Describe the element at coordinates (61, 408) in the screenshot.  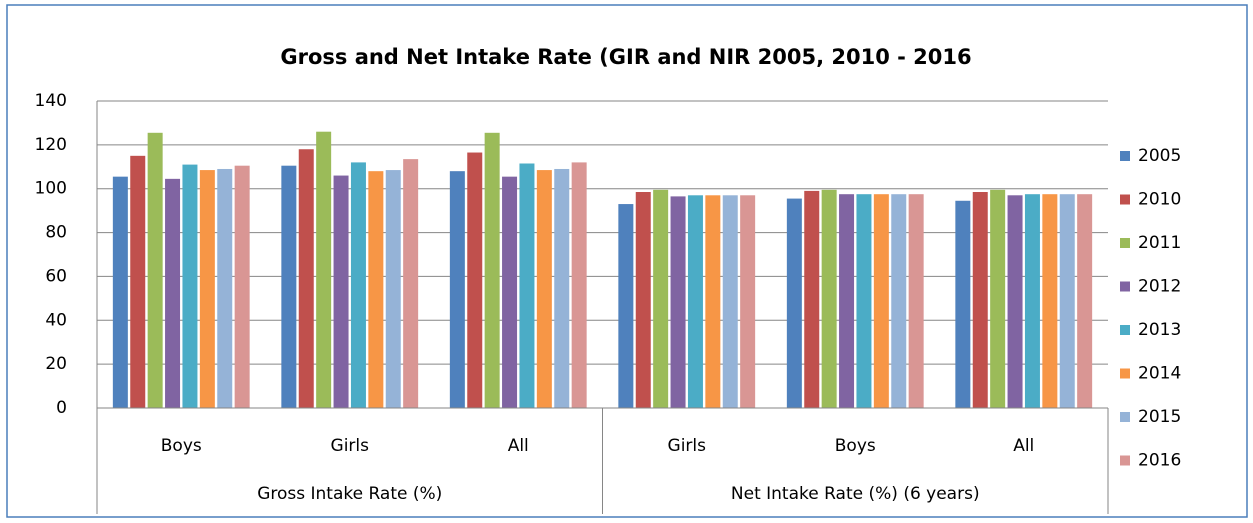
I see `y-tick-label: 0` at that location.